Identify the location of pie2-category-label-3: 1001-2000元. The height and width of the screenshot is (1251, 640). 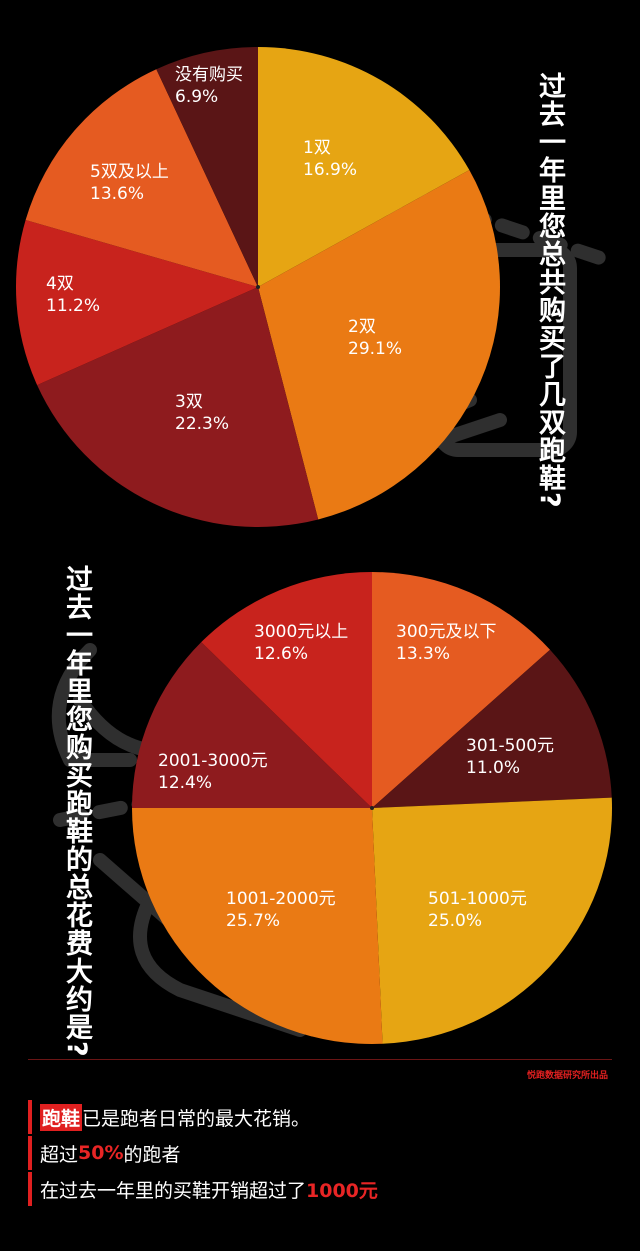
(281, 899).